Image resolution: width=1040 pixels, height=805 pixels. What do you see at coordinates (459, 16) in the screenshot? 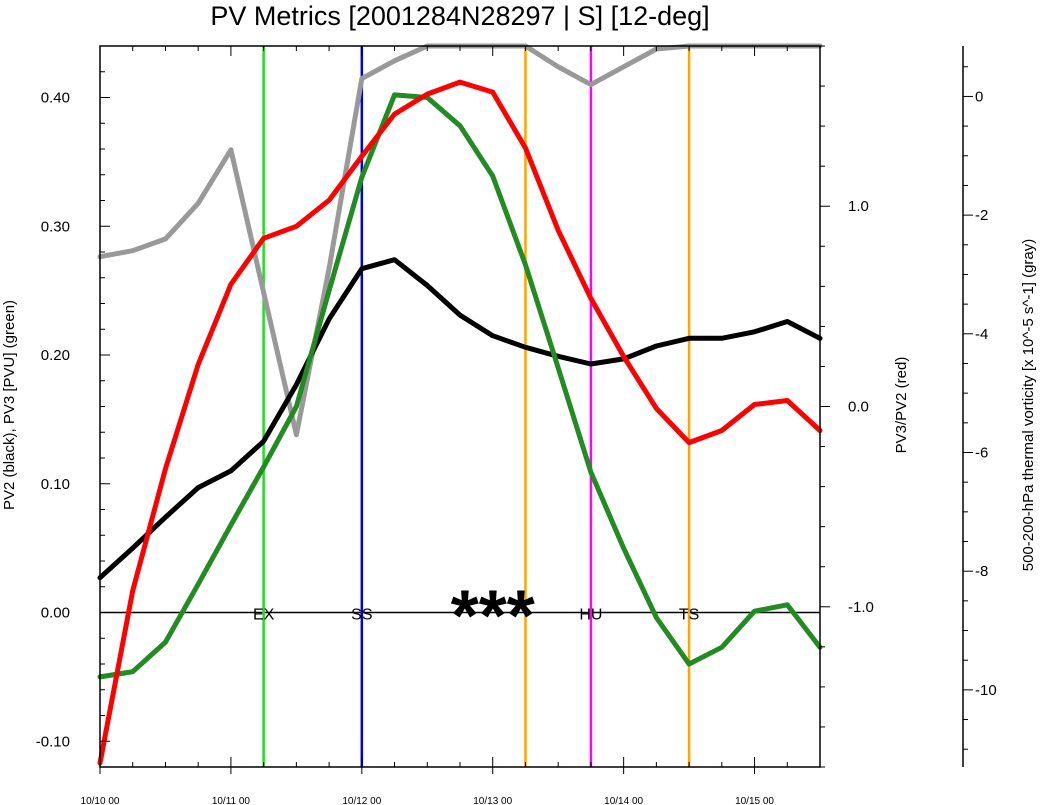
I see `chart-title: PV Metrics [2001284N28297 | S] [12-deg]` at bounding box center [459, 16].